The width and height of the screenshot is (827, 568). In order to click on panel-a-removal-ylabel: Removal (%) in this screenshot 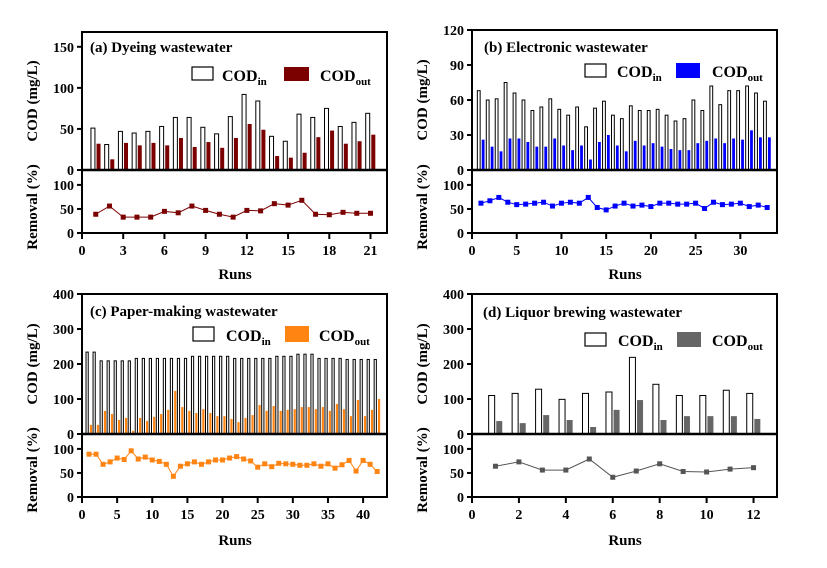, I will do `click(33, 206)`.